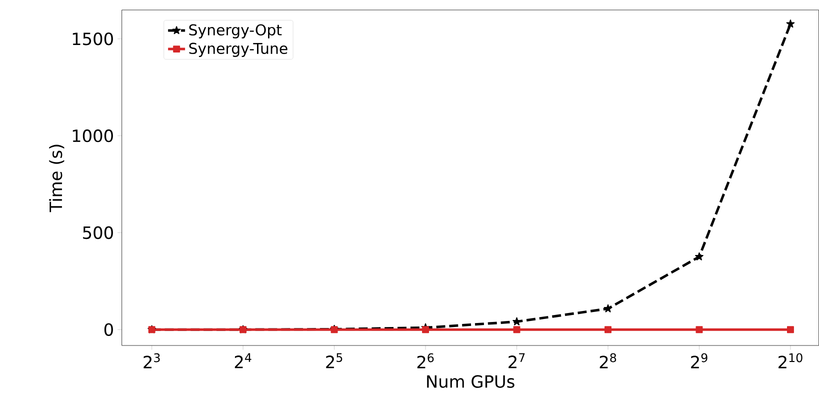  Describe the element at coordinates (470, 381) in the screenshot. I see `x-axis-title: Num GPUs` at that location.